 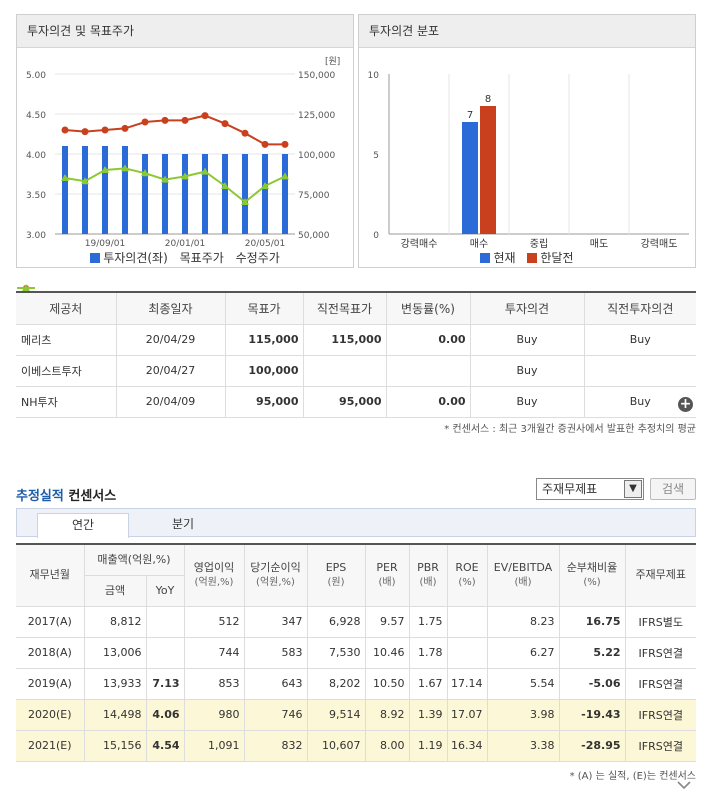 What do you see at coordinates (419, 243) in the screenshot?
I see `category-label: 강력매수` at bounding box center [419, 243].